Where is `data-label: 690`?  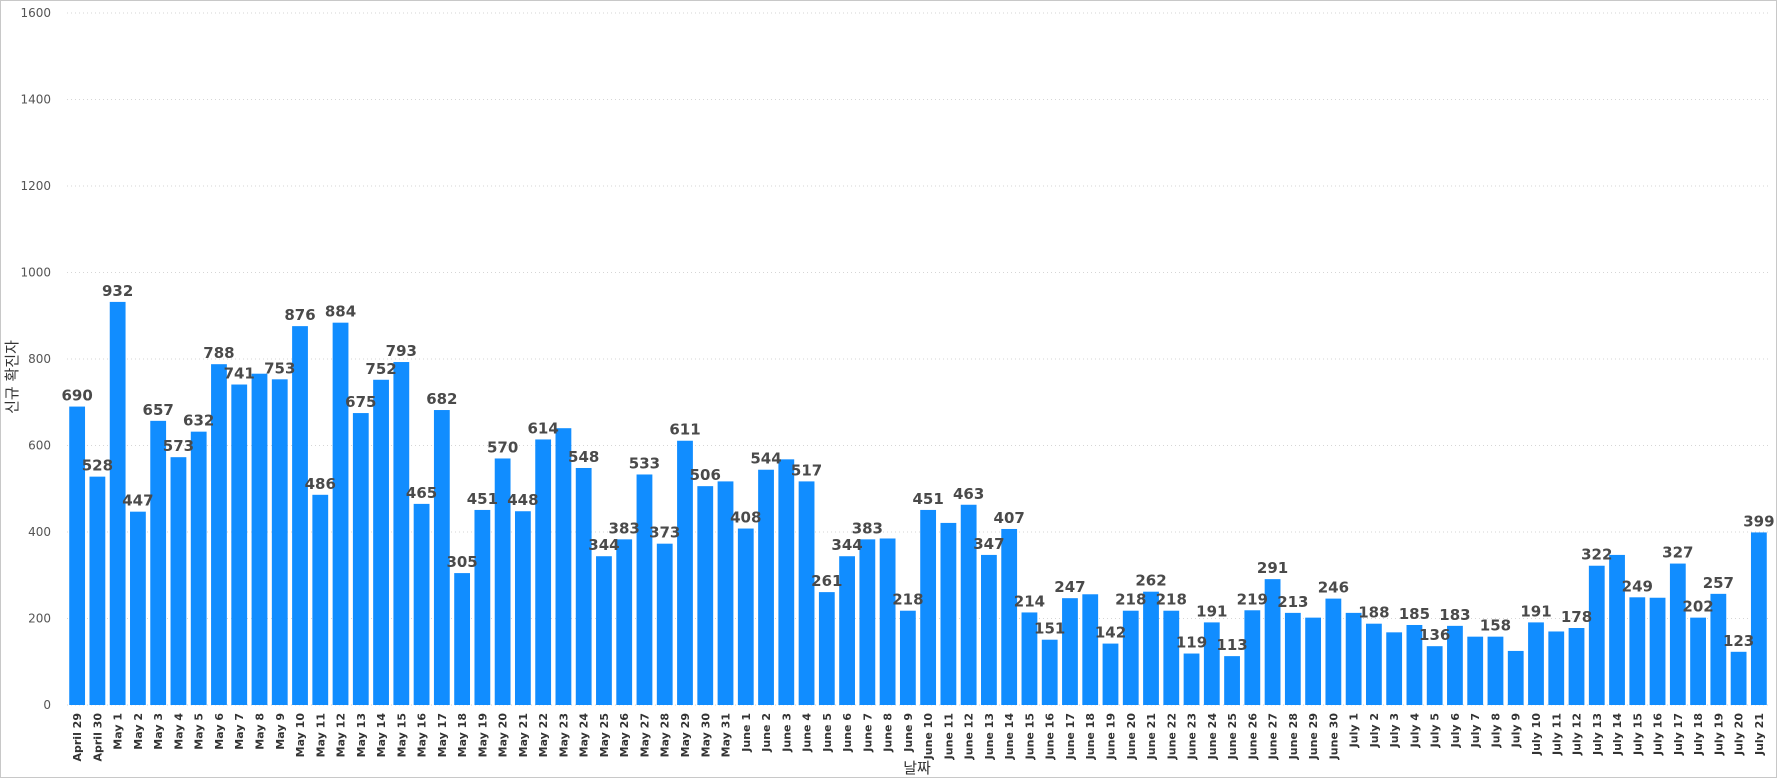 data-label: 690 is located at coordinates (76, 396).